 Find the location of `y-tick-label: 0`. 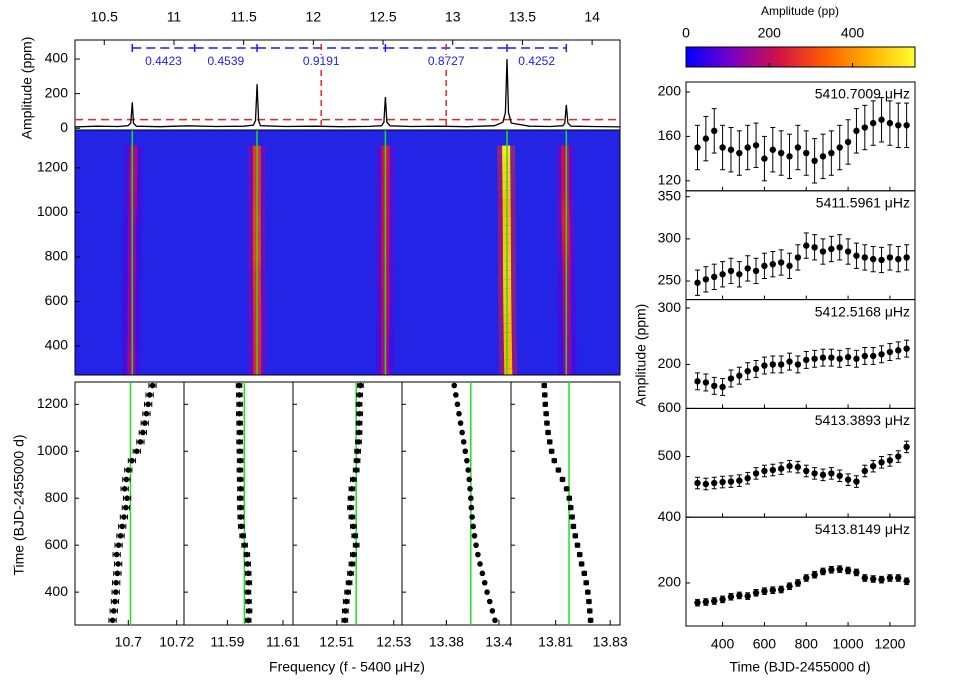

y-tick-label: 0 is located at coordinates (64, 127).